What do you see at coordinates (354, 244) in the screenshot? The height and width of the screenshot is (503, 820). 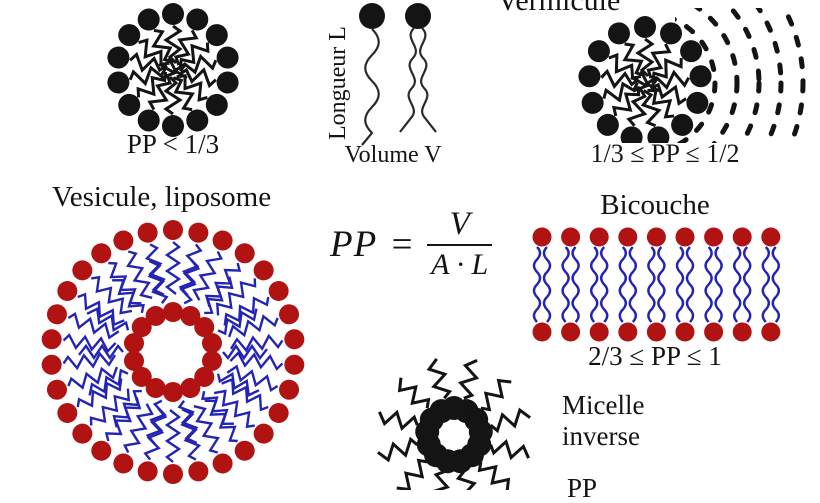 I see `formula-lhs: PP` at bounding box center [354, 244].